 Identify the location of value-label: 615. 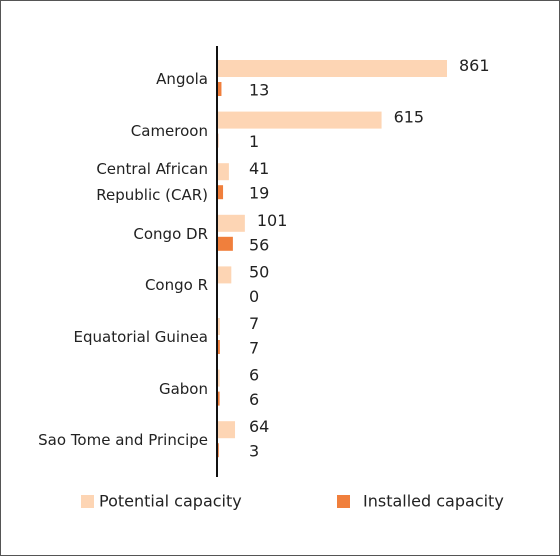
(409, 117).